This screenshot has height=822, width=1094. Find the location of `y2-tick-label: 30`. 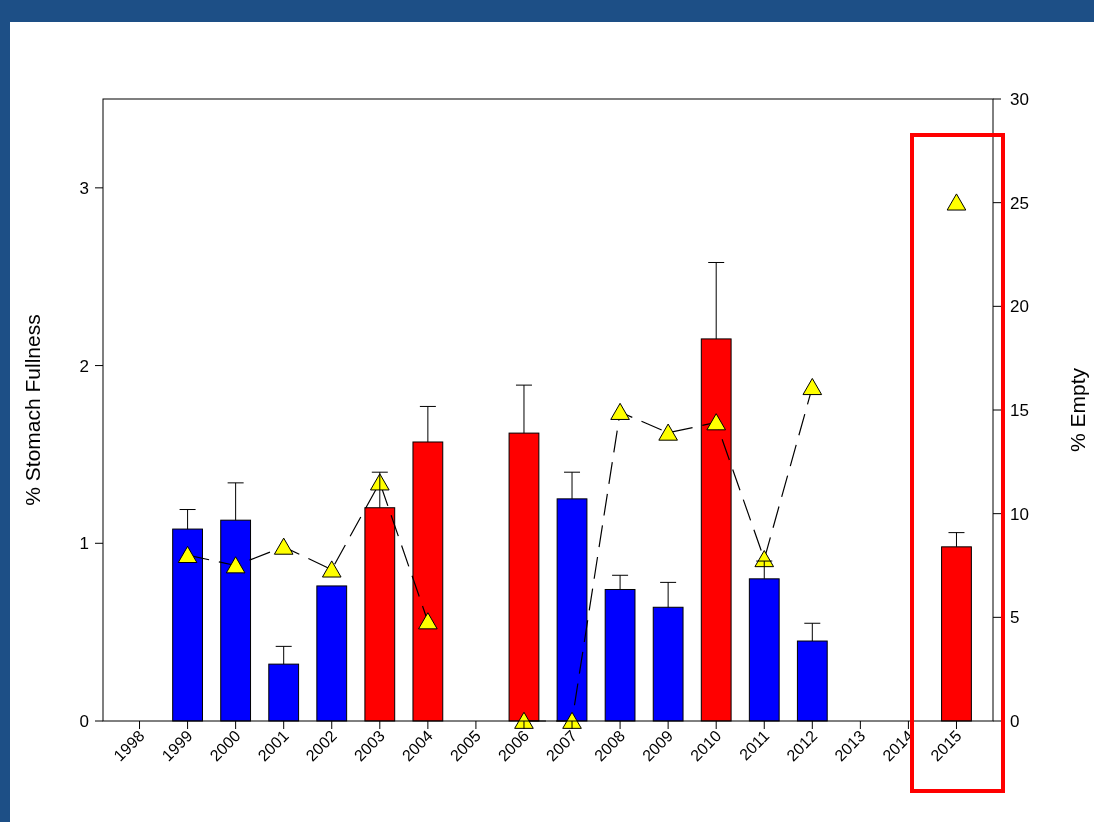

y2-tick-label: 30 is located at coordinates (1019, 99).